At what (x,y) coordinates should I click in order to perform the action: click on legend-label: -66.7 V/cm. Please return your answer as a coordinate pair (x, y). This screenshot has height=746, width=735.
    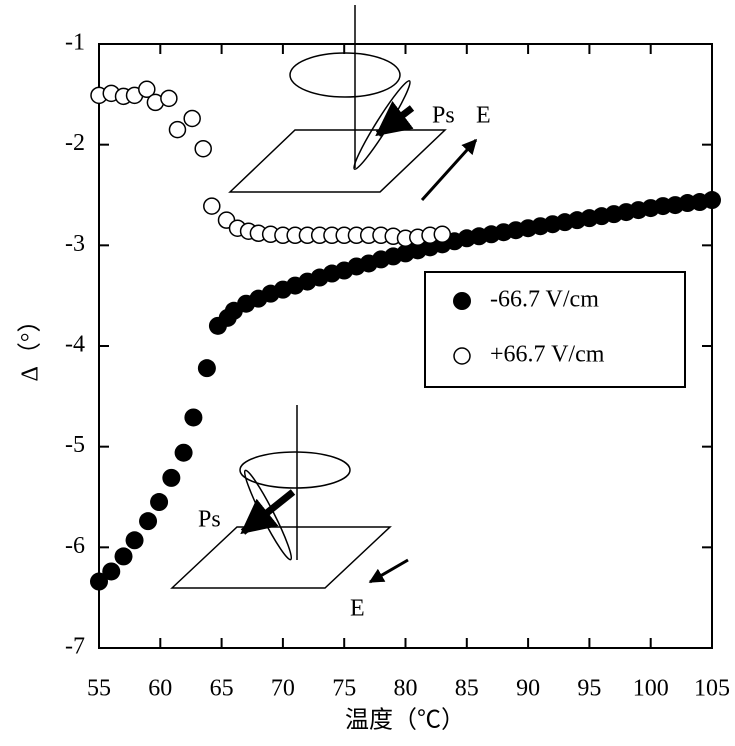
    Looking at the image, I should click on (544, 300).